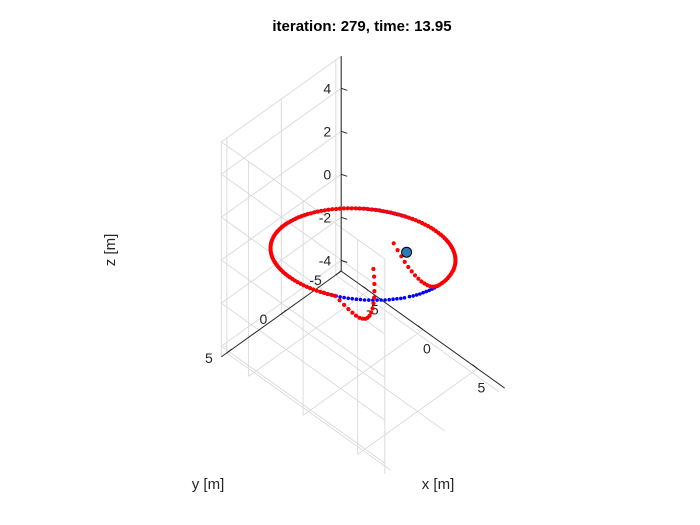 This screenshot has height=525, width=700. I want to click on y-tick-label: 0, so click(264, 319).